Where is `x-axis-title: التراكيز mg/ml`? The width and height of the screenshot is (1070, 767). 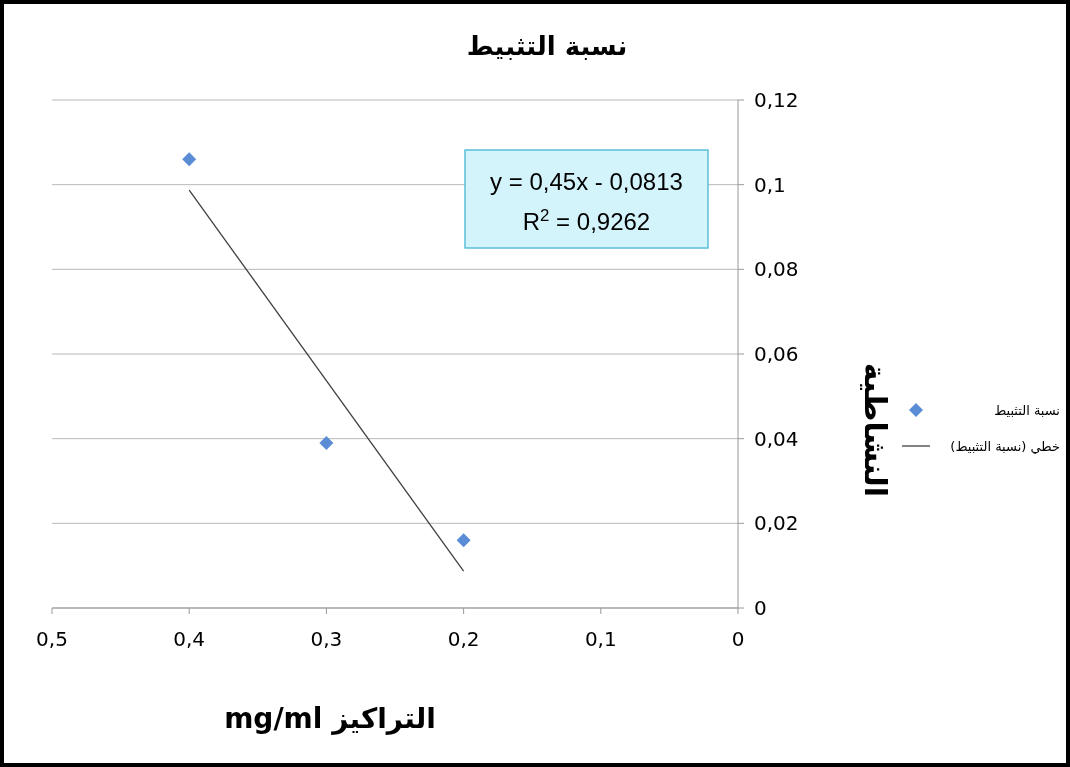
x-axis-title: التراكيز mg/ml is located at coordinates (330, 718).